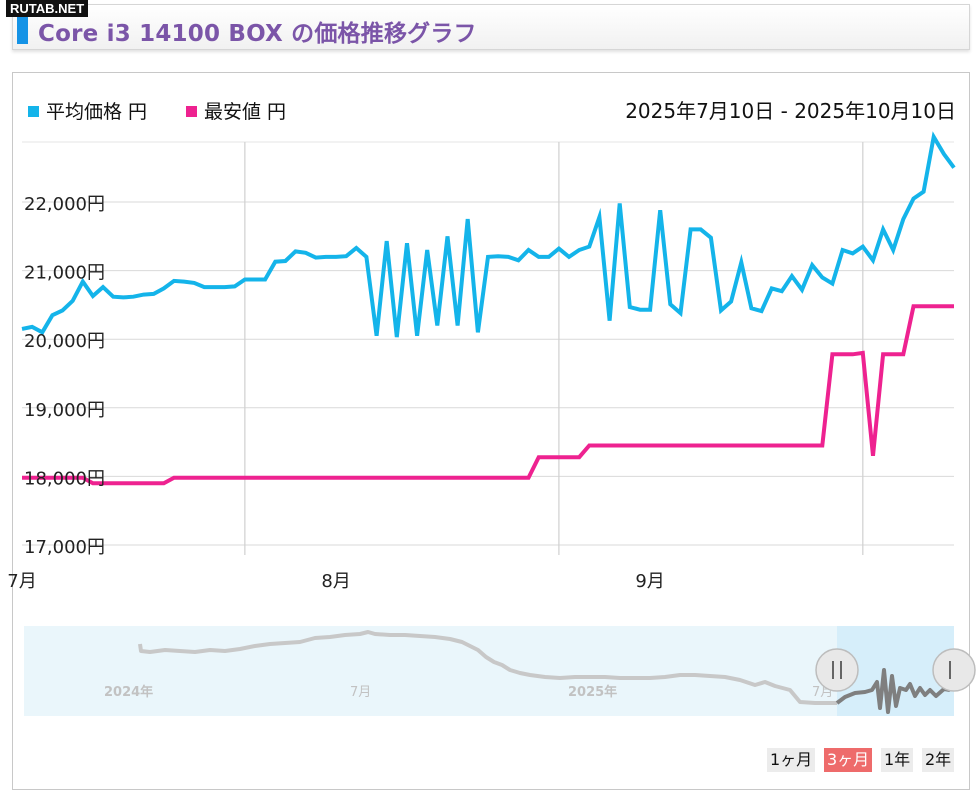 The width and height of the screenshot is (978, 796). What do you see at coordinates (938, 760) in the screenshot?
I see `range-button-2-years: 2年` at bounding box center [938, 760].